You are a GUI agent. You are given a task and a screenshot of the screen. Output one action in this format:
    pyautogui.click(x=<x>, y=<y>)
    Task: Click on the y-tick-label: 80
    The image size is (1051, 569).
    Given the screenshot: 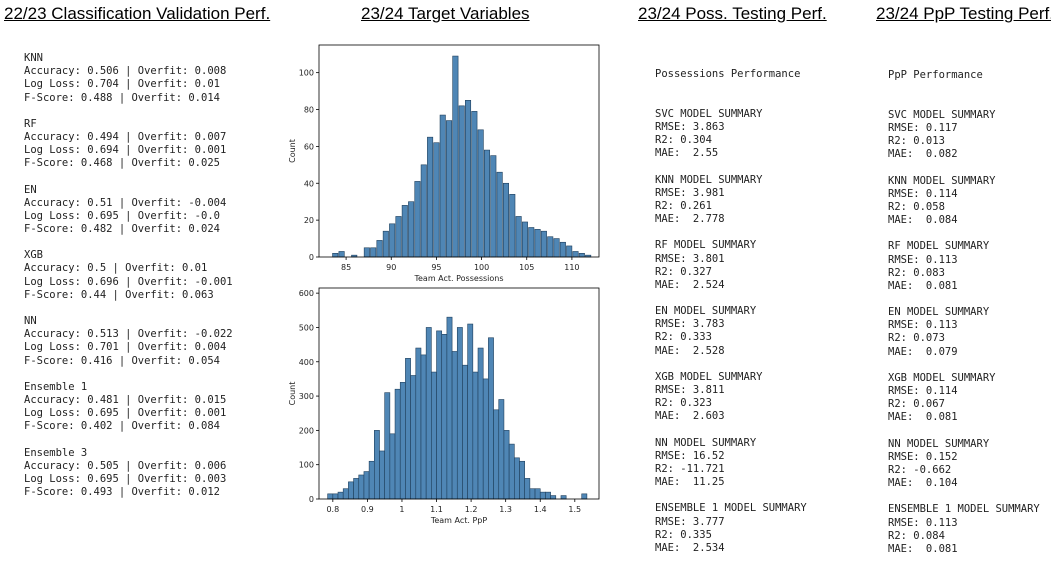 What is the action you would take?
    pyautogui.click(x=309, y=110)
    